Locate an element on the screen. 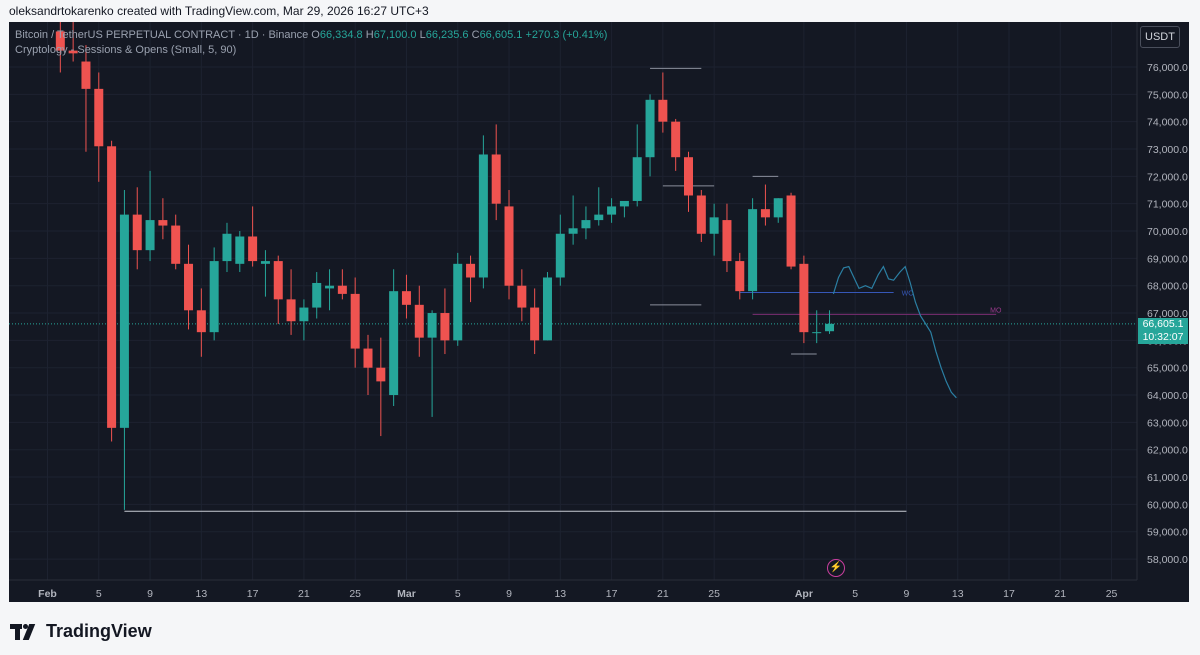 Image resolution: width=1200 pixels, height=655 pixels. tradingview-logo: TradingView is located at coordinates (81, 631).